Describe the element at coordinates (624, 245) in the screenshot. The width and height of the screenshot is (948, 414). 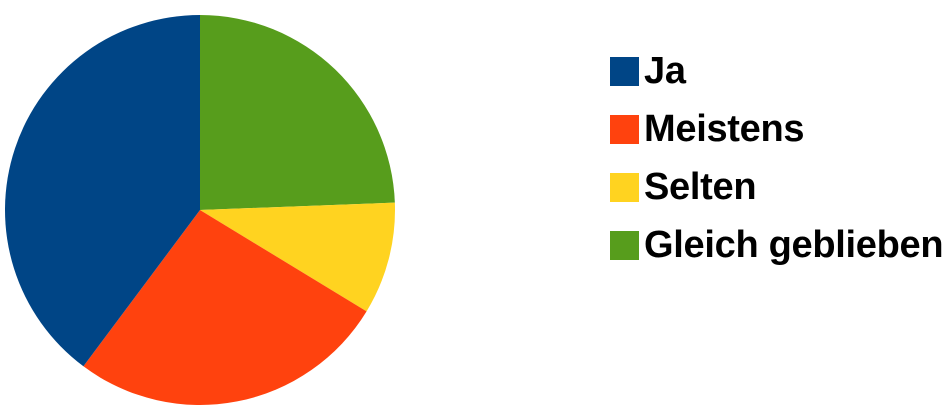
I see `legend-swatch-gleich-geblieben` at that location.